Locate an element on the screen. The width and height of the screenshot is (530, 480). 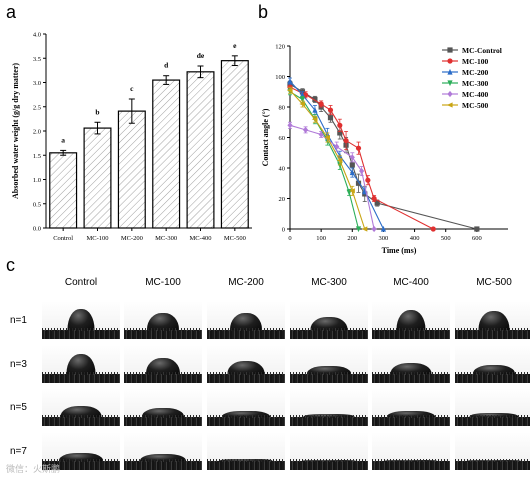
y-tick-label: 0 is located at coordinates (283, 230).